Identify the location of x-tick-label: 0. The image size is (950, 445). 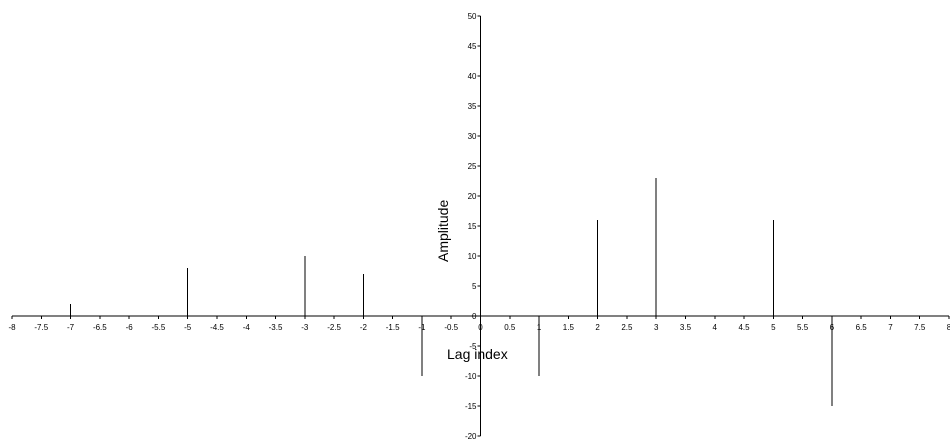
(480, 327).